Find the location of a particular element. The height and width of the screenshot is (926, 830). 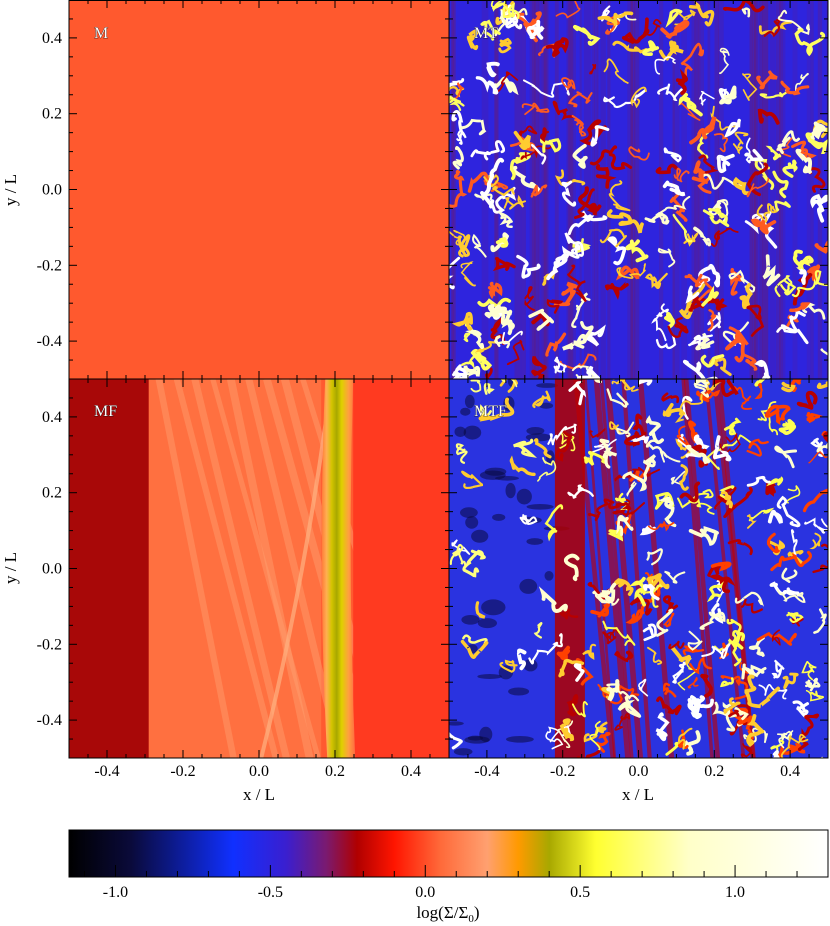

y-tick-label: -0.2 is located at coordinates (49, 265).